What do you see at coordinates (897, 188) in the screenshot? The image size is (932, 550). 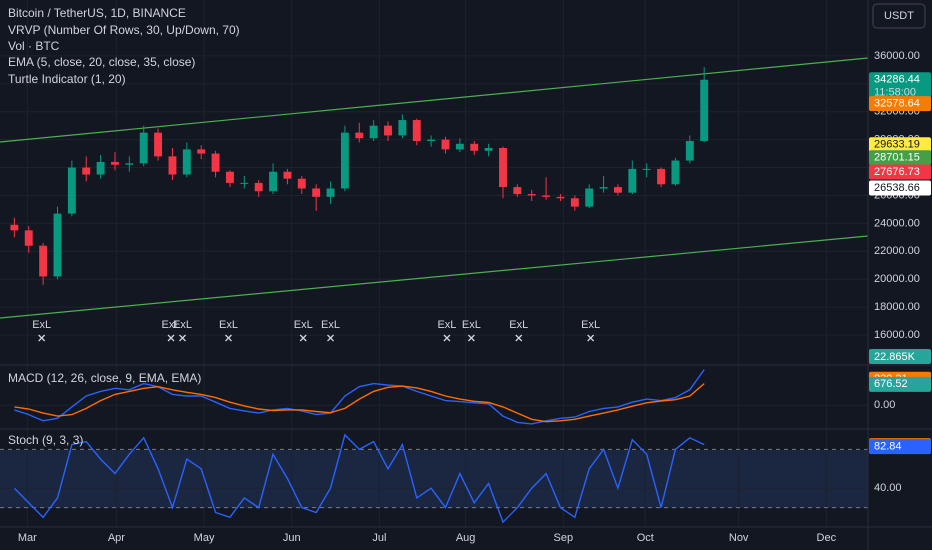 I see `price-badge-label: 26538.66` at bounding box center [897, 188].